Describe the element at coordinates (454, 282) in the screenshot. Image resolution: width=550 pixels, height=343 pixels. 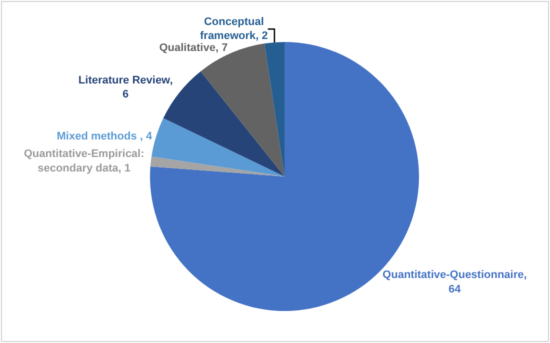
I see `slice-label: Quantitative-Questionnaire, 64` at that location.